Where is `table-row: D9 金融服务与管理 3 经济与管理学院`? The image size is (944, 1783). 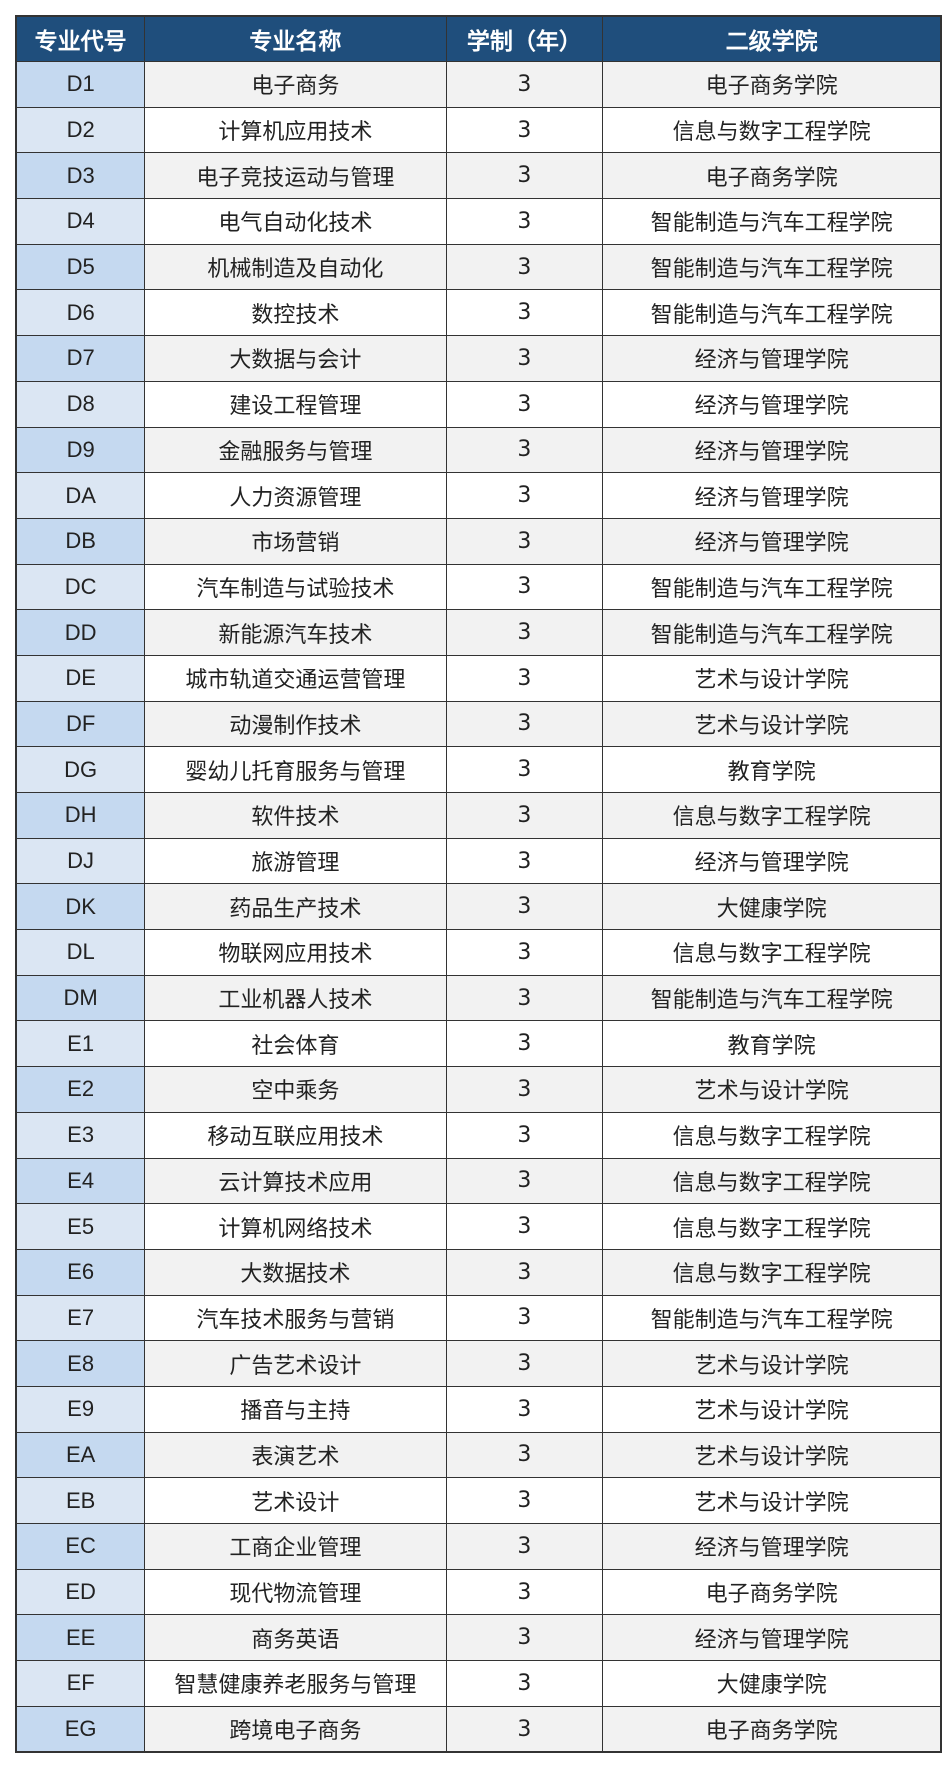
table-row: D9 金融服务与管理 3 经济与管理学院 is located at coordinates (478, 450).